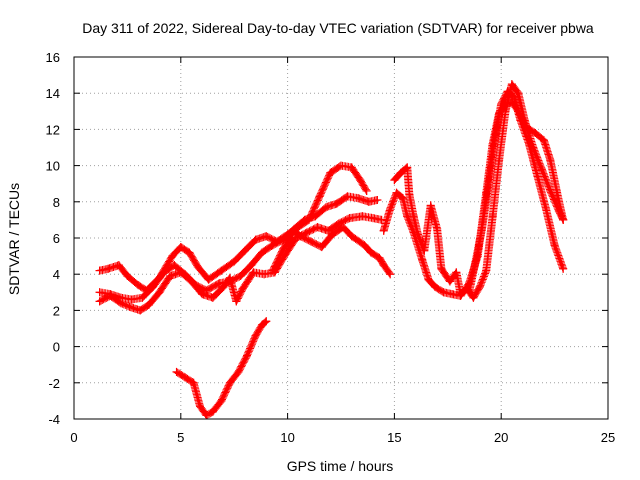  What do you see at coordinates (340, 466) in the screenshot?
I see `x-axis-label: GPS time / hours` at bounding box center [340, 466].